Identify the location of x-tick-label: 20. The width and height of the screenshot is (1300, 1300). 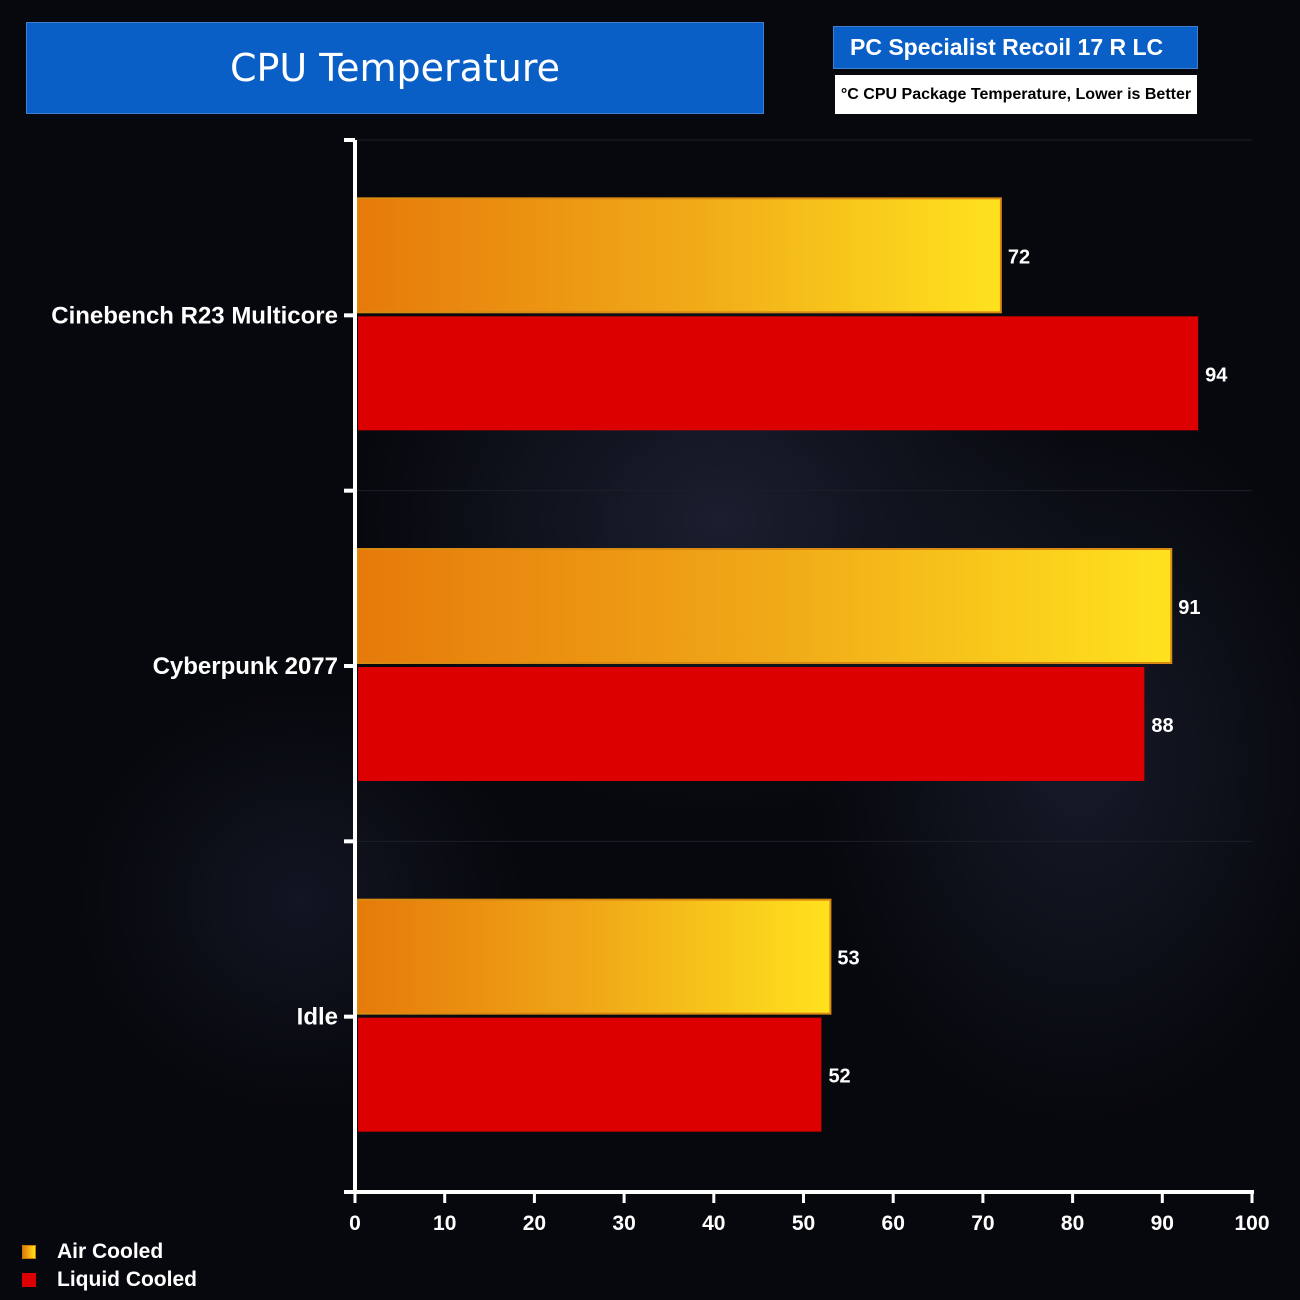
(534, 1223).